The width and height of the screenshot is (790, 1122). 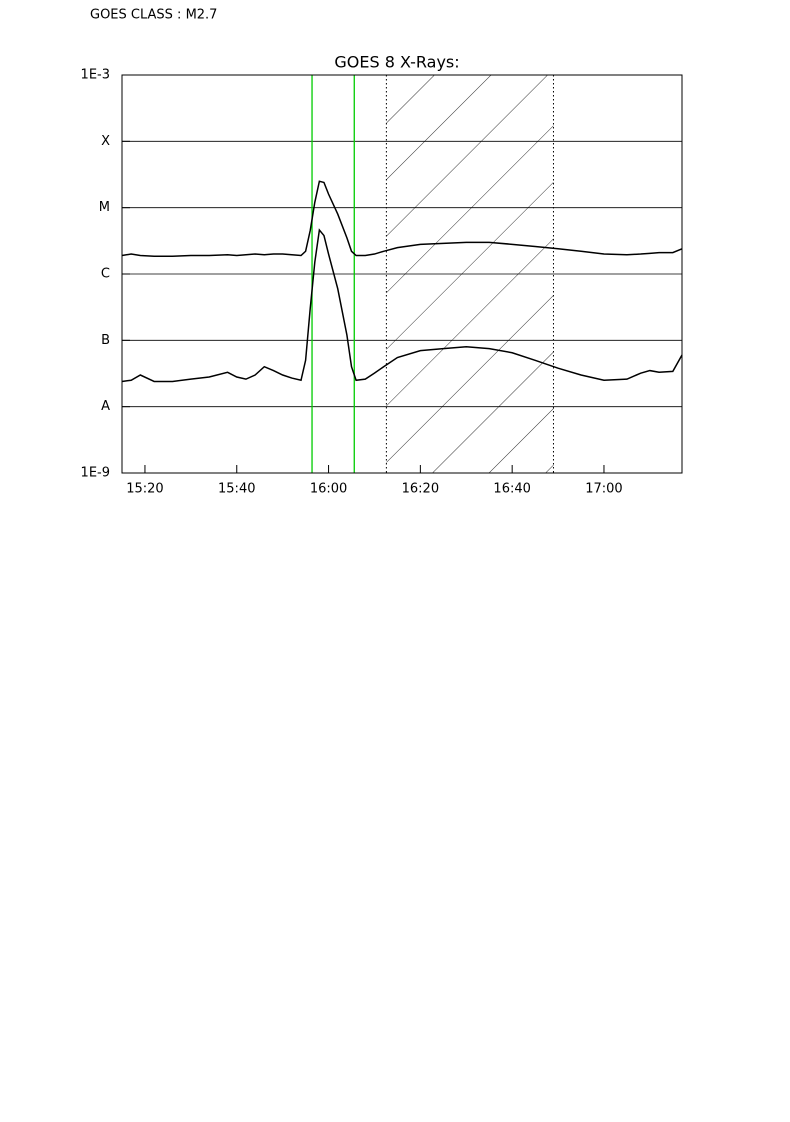 What do you see at coordinates (105, 141) in the screenshot?
I see `y-tick-label: X` at bounding box center [105, 141].